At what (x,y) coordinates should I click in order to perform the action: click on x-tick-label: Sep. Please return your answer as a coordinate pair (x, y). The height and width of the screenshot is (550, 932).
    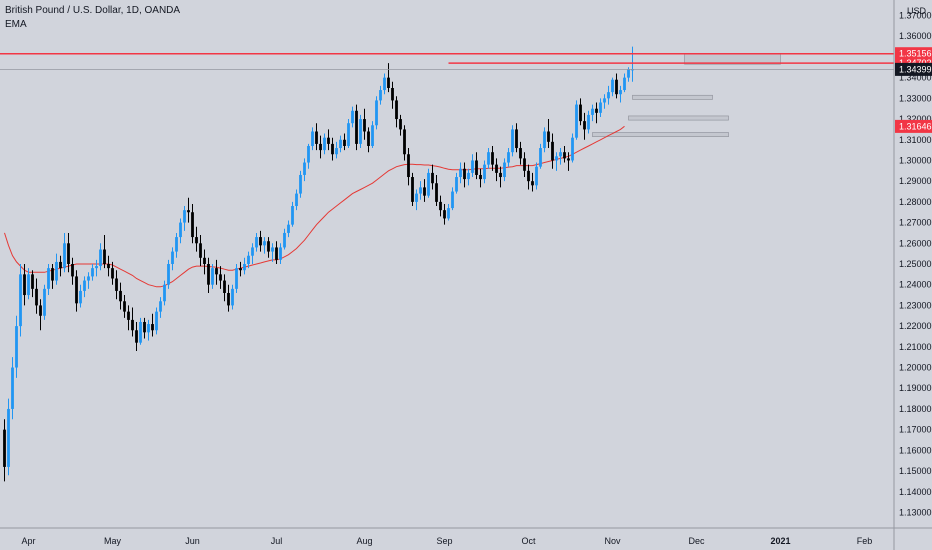
    Looking at the image, I should click on (444, 541).